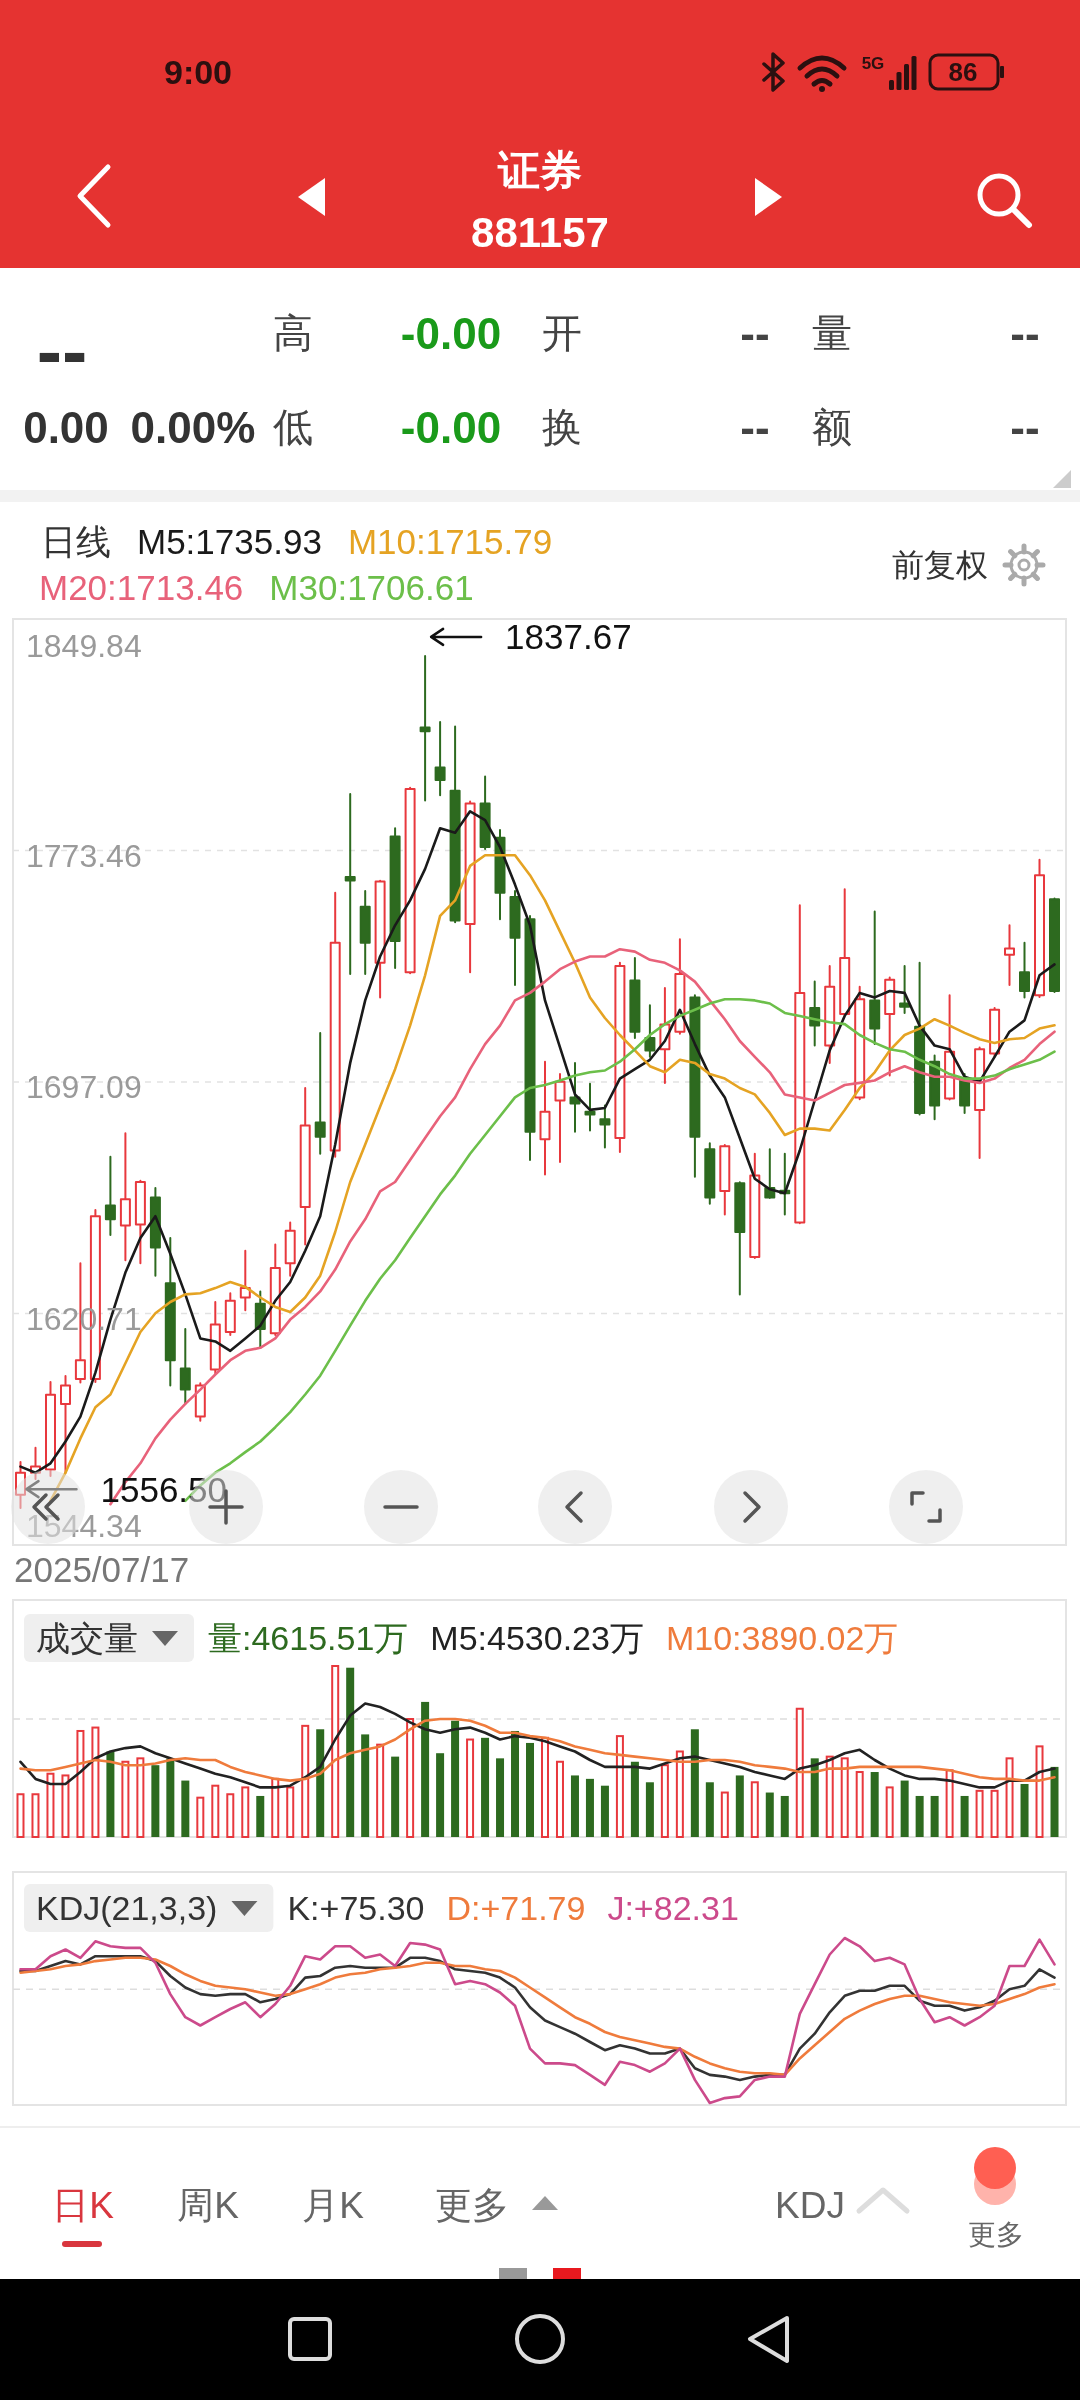  Describe the element at coordinates (84, 855) in the screenshot. I see `y-tick-label: 1773.46` at that location.